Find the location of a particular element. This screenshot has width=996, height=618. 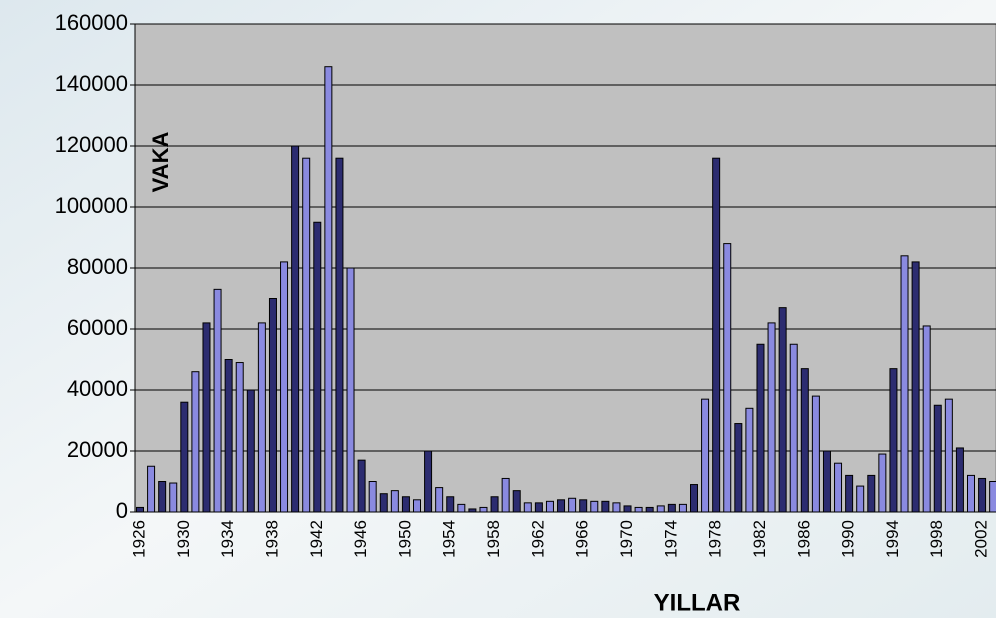

x-tick-label: 1950 is located at coordinates (404, 539).